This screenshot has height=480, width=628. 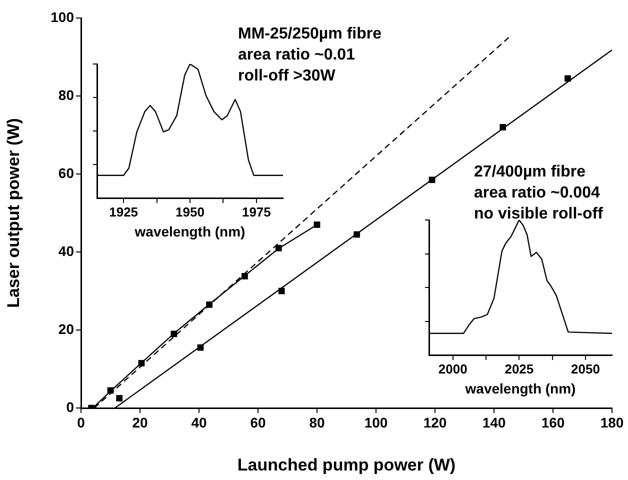 What do you see at coordinates (287, 75) in the screenshot?
I see `annotation: roll-off >30W` at bounding box center [287, 75].